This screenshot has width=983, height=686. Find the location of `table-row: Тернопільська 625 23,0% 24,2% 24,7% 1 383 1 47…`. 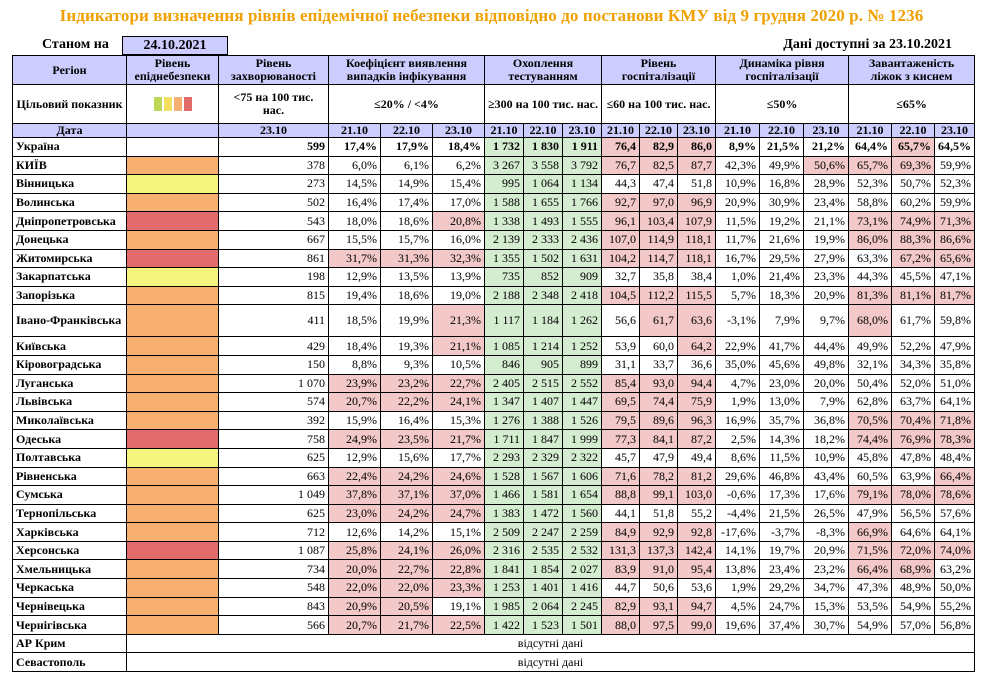

table-row: Тернопільська 625 23,0% 24,2% 24,7% 1 383 1 47… is located at coordinates (494, 513).